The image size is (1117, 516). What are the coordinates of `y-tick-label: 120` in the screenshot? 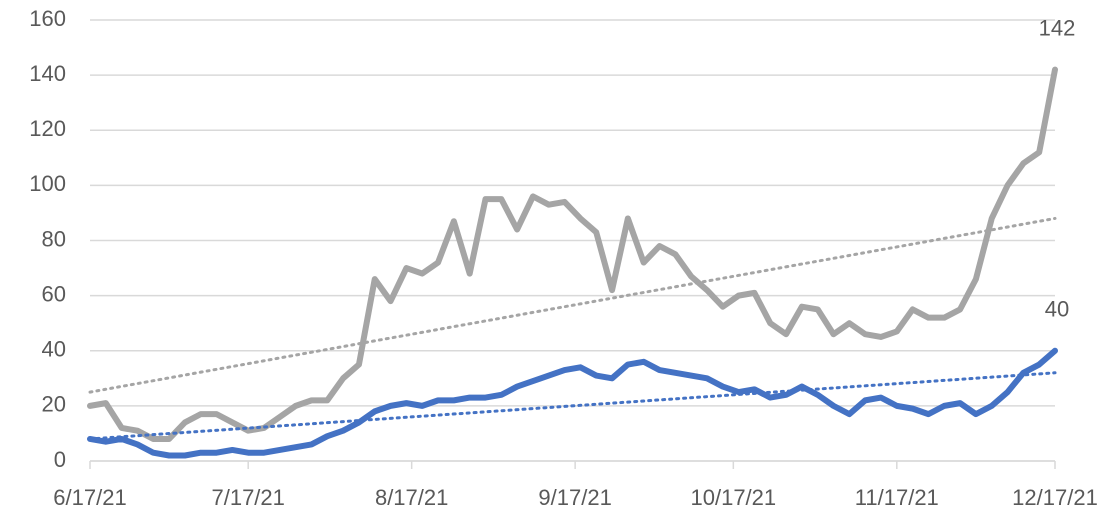 It's located at (47, 128).